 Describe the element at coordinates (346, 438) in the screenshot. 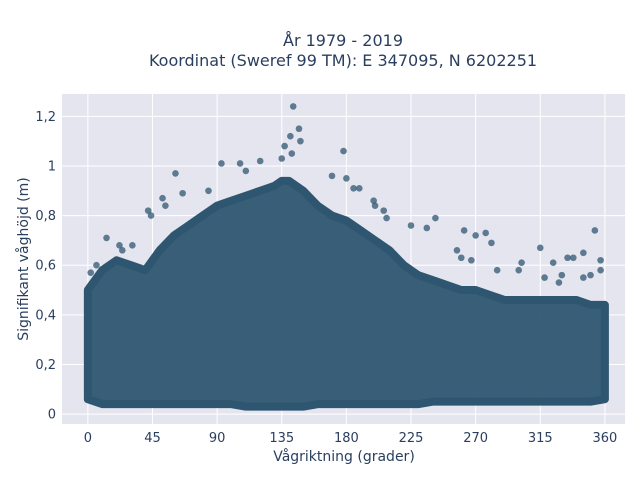

I see `x-tick-label: 180` at that location.